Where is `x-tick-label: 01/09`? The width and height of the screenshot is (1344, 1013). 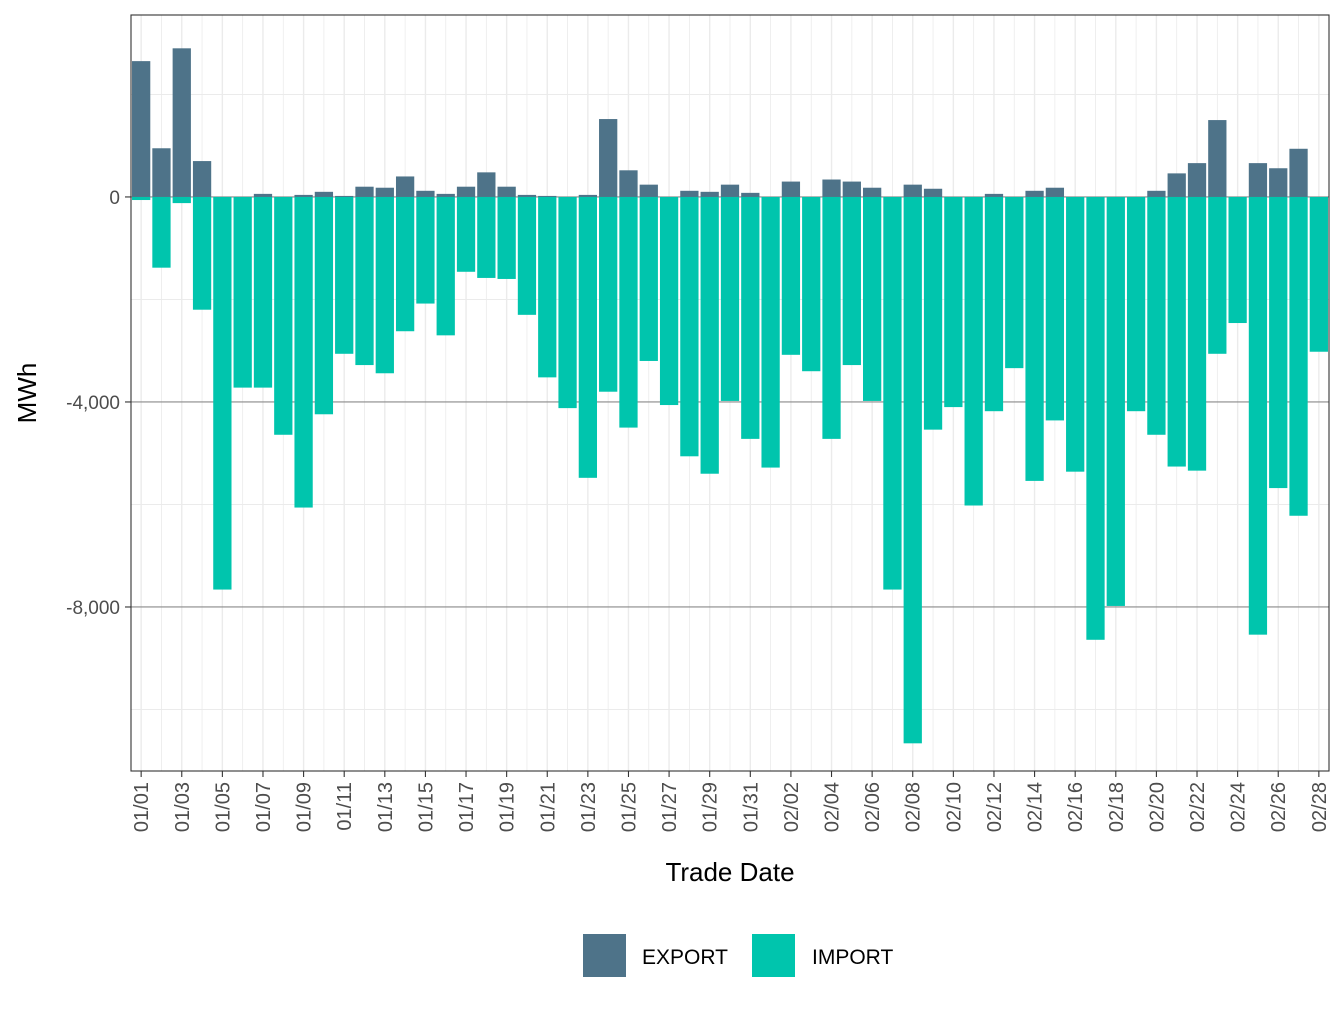 x-tick-label: 01/09 is located at coordinates (305, 807).